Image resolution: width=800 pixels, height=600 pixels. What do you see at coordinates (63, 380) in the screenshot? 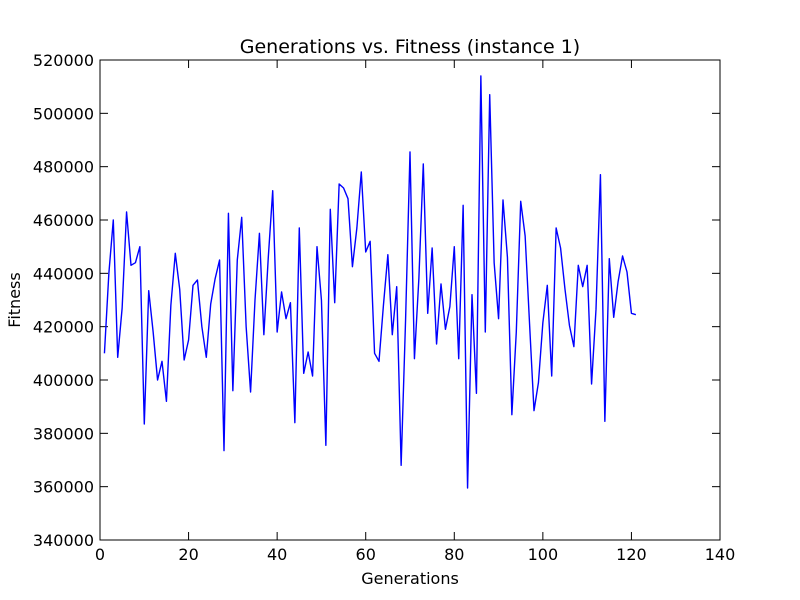
I see `y-tick-label: 400000` at bounding box center [63, 380].